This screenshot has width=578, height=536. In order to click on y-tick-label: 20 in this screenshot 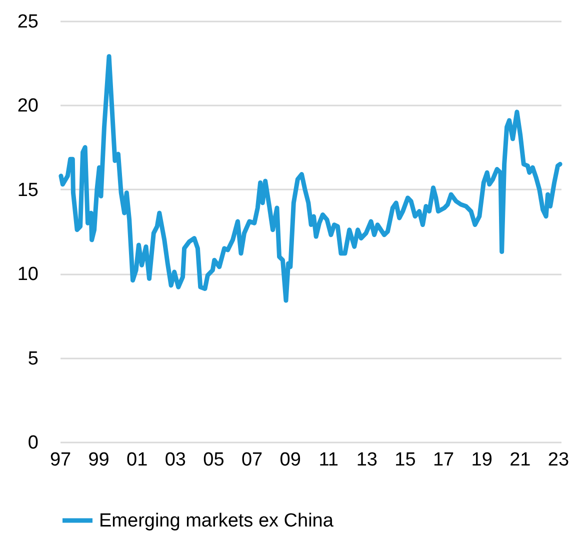, I will do `click(27, 106)`.